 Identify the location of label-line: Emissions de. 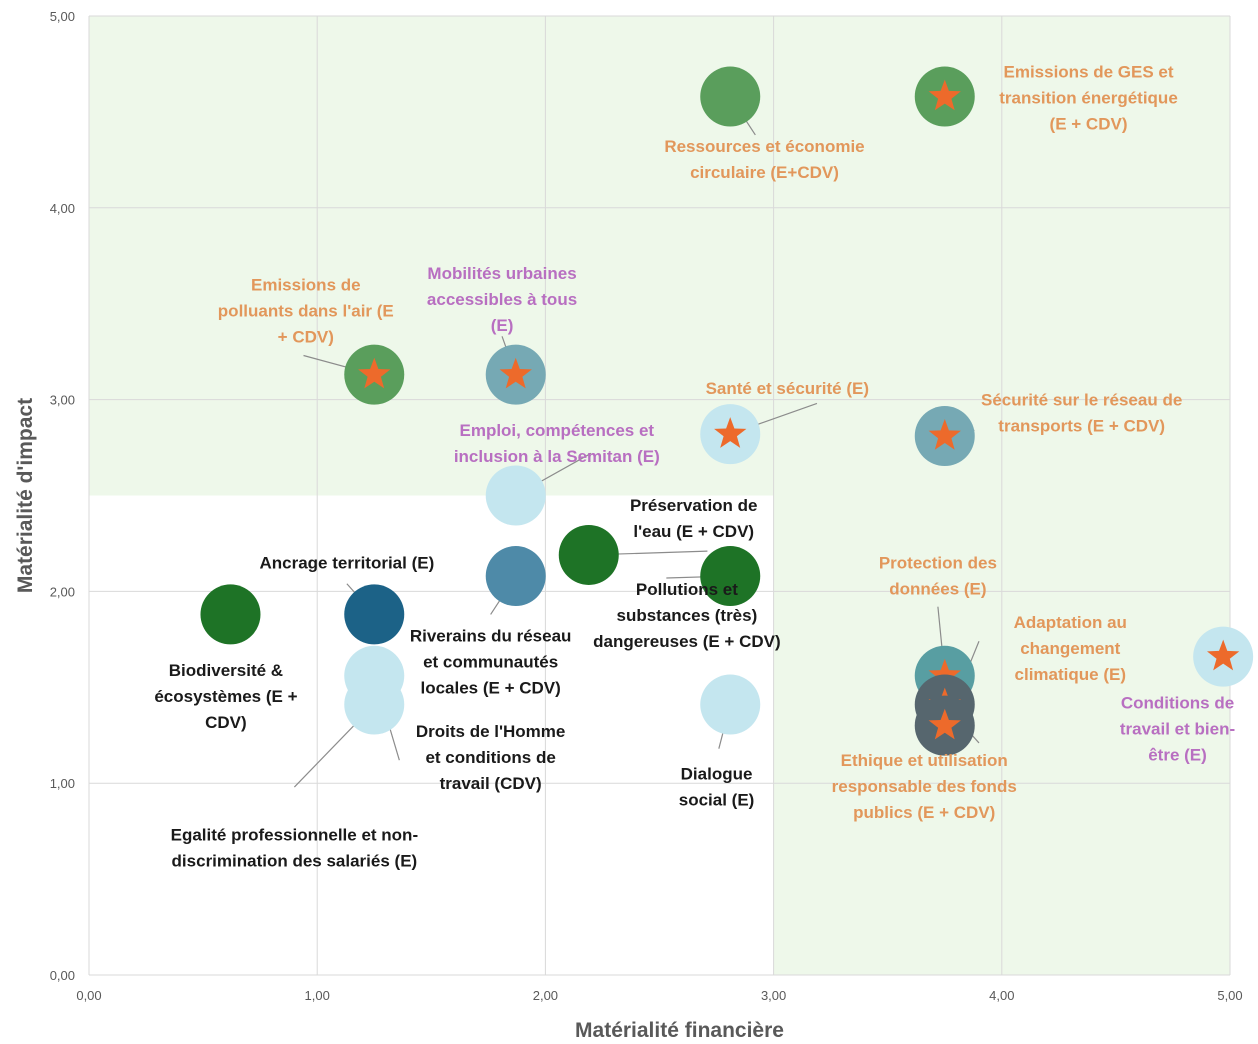
(306, 284).